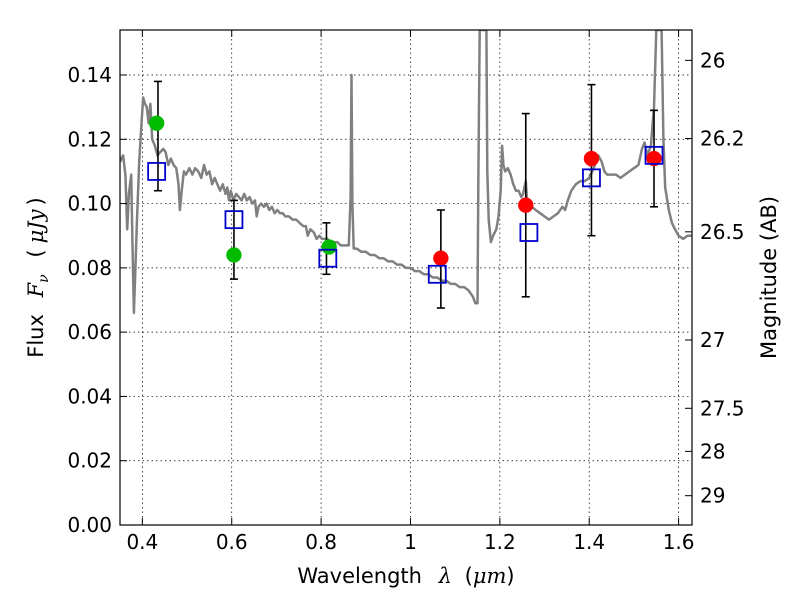  I want to click on x-tick-label: 1.2, so click(500, 542).